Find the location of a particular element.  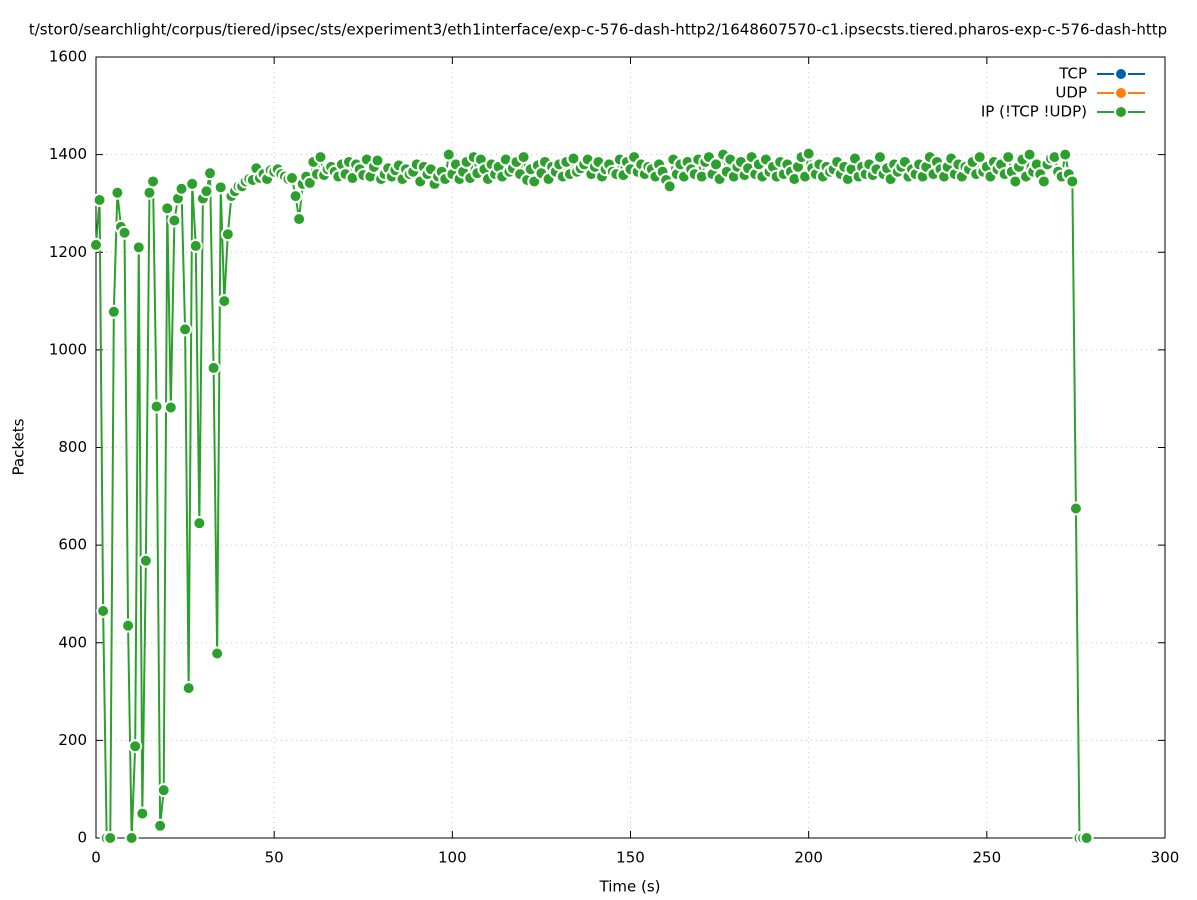

y-tick-label: 1200 is located at coordinates (68, 252).